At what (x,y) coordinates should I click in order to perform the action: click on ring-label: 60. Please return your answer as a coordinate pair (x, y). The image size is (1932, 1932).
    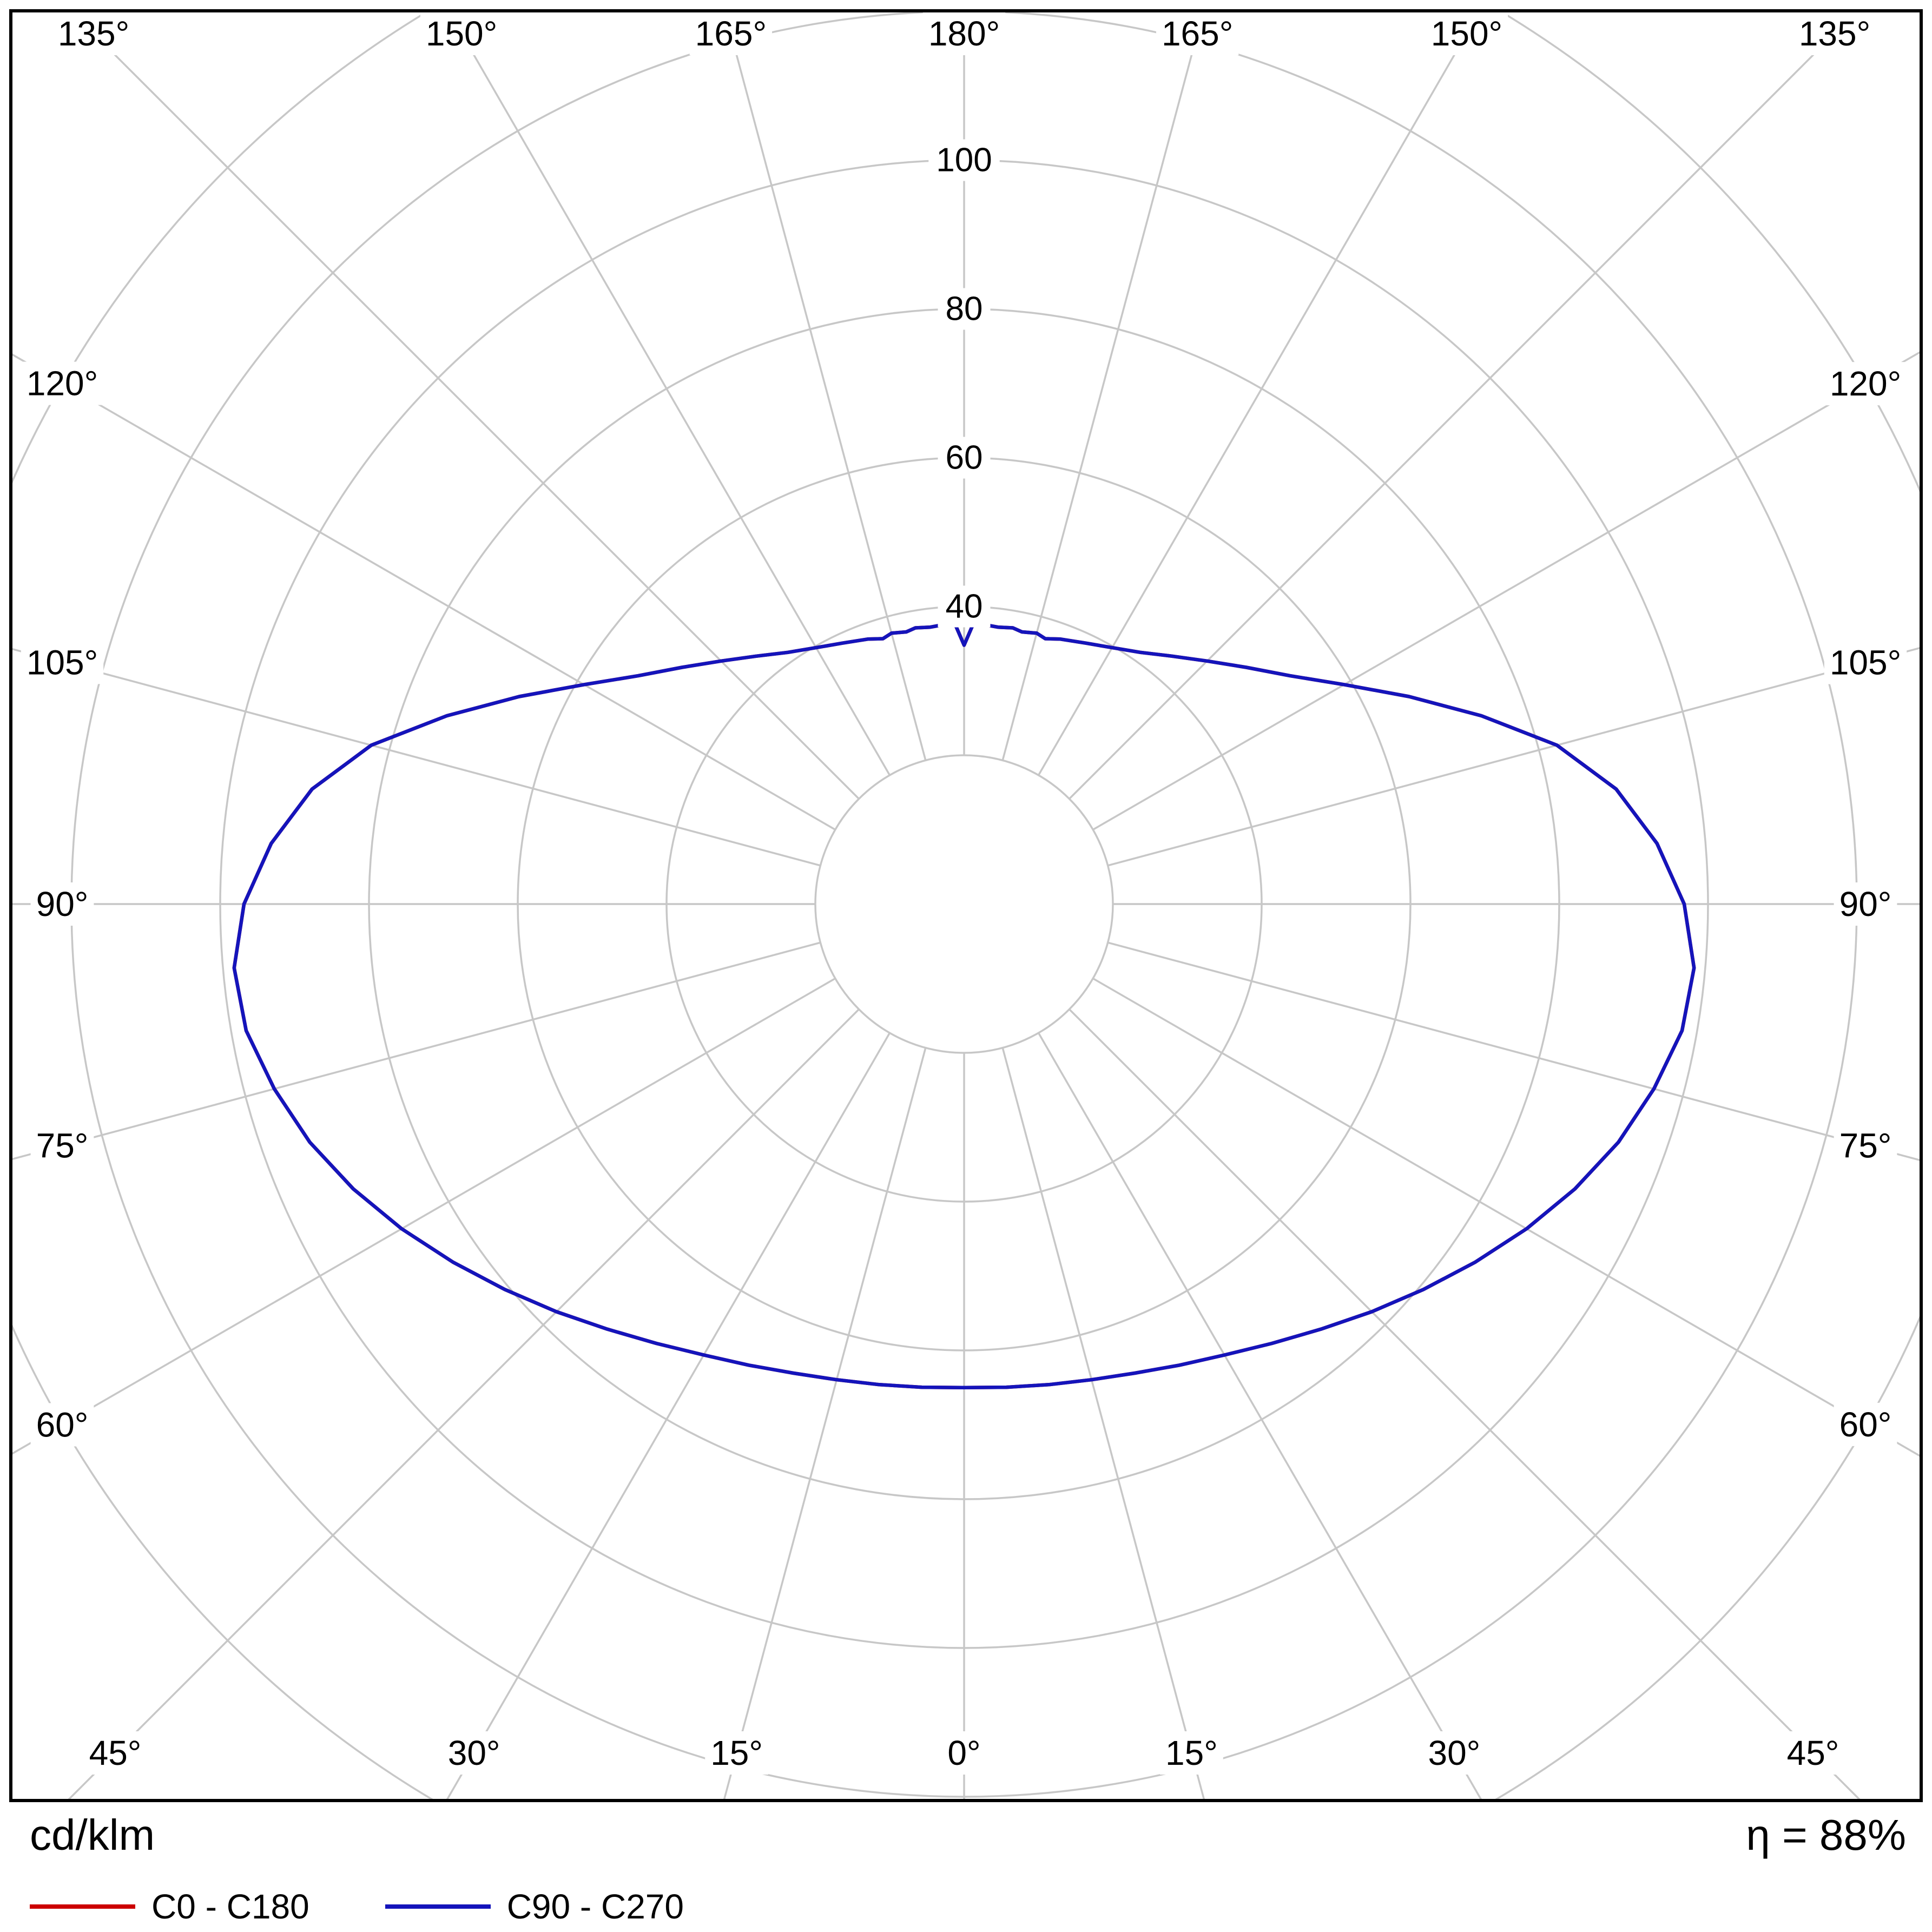
    Looking at the image, I should click on (964, 458).